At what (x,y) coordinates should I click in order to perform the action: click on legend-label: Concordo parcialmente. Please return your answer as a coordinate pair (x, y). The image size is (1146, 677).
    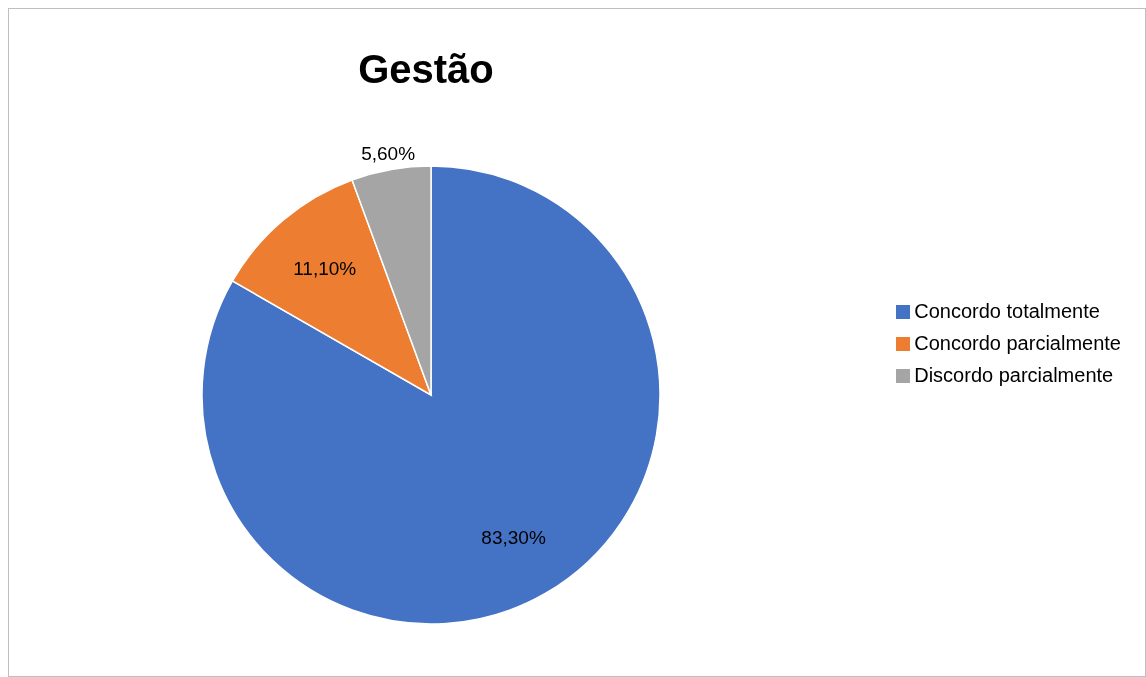
    Looking at the image, I should click on (1017, 342).